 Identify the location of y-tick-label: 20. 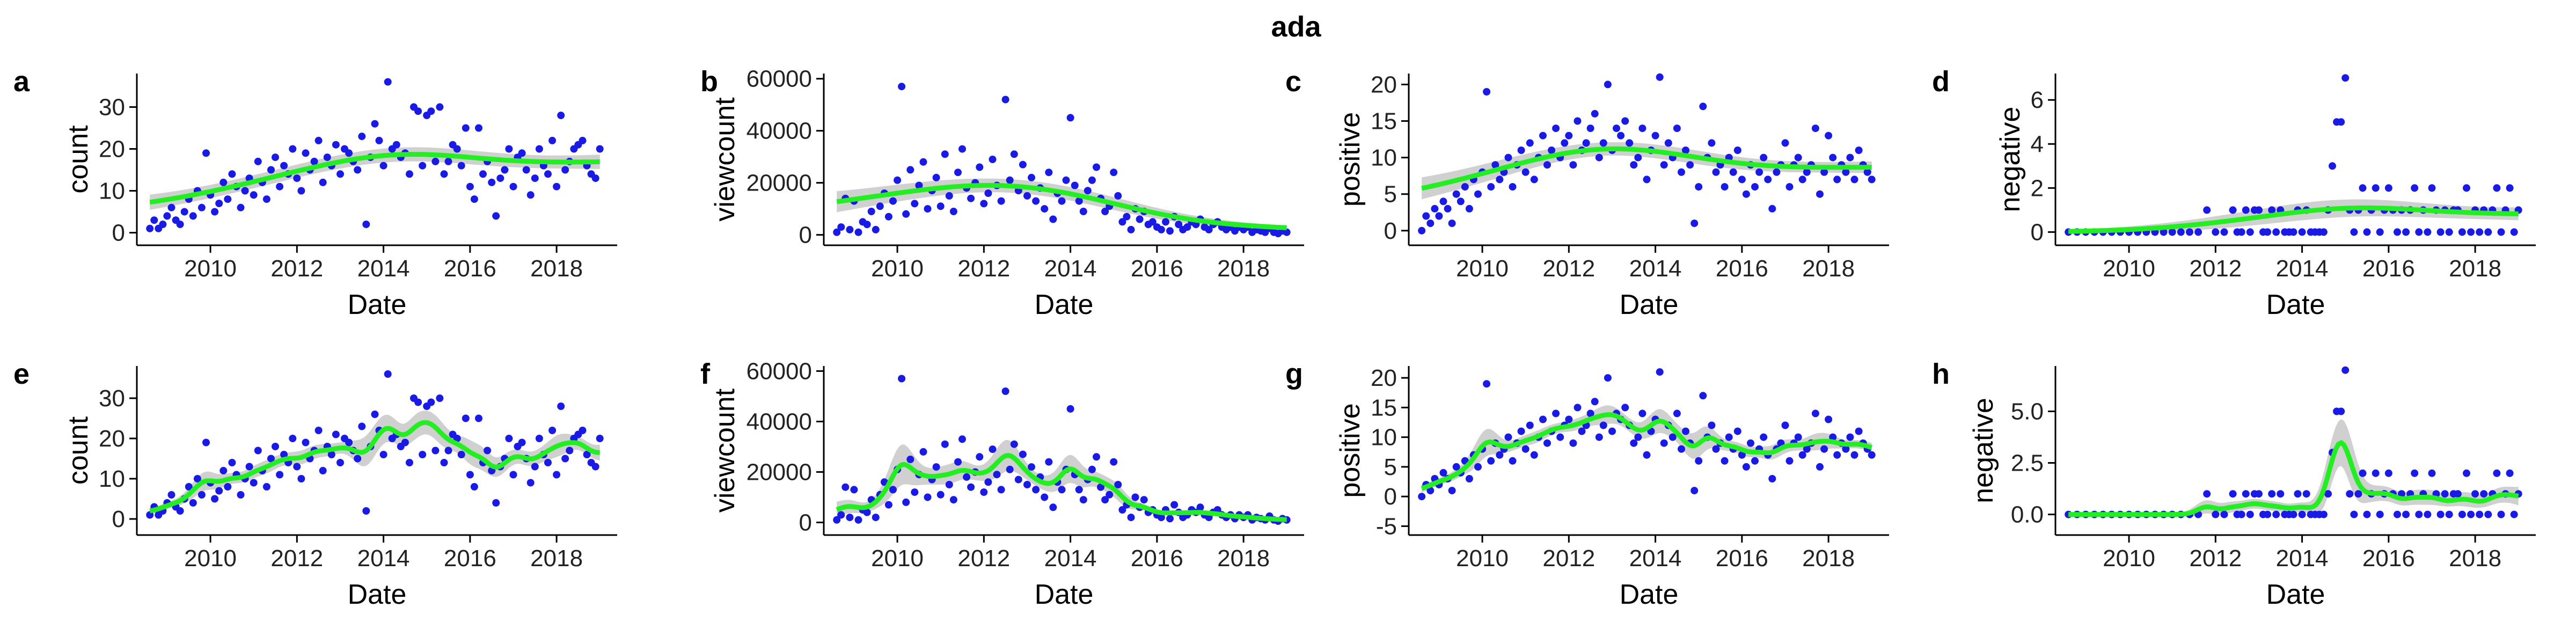
(112, 149).